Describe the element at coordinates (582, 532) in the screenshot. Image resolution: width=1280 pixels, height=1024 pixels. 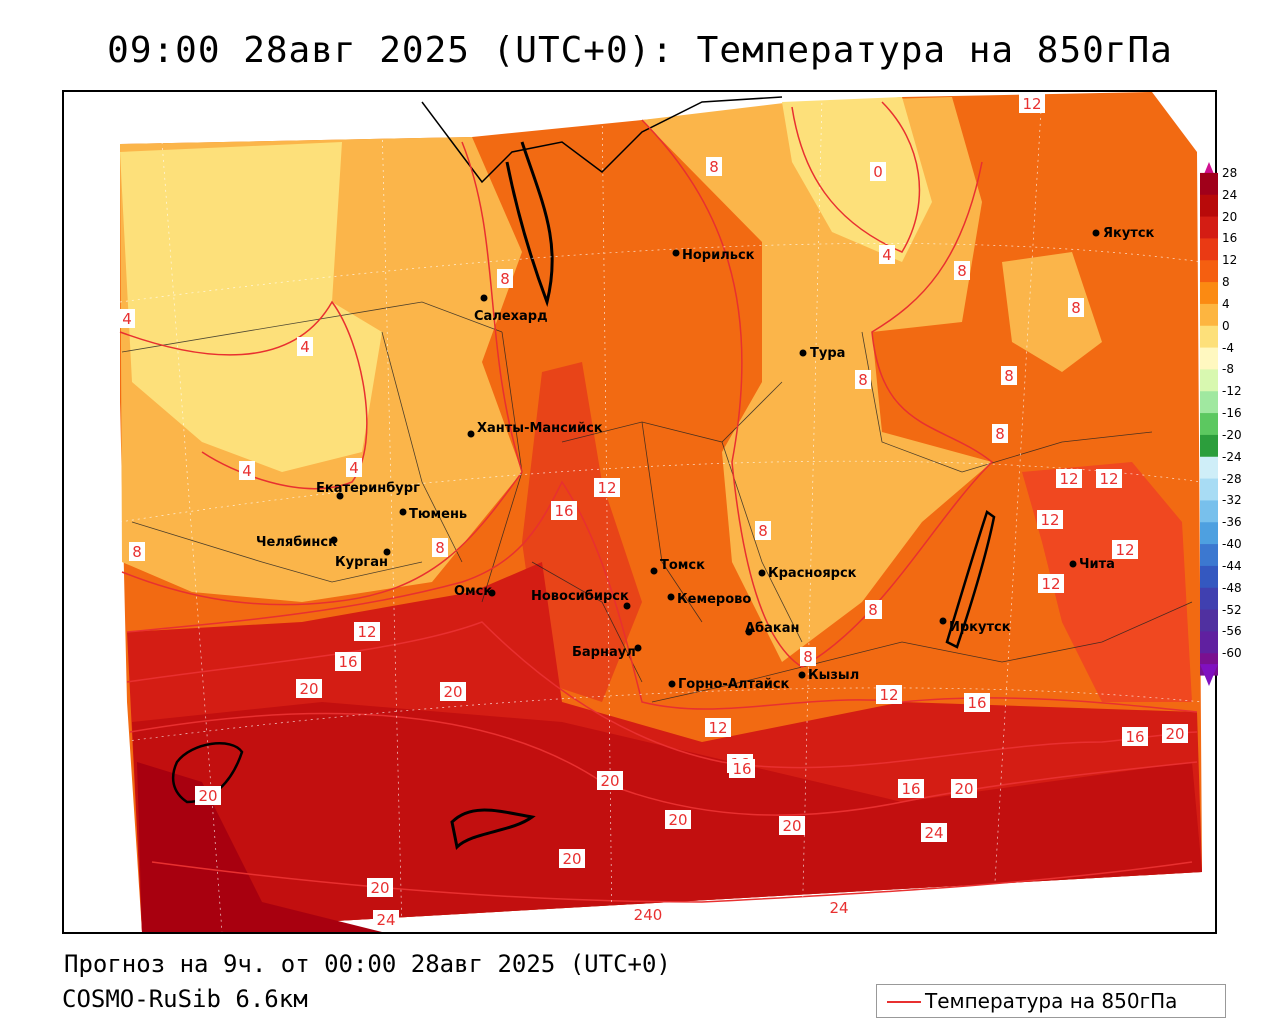
I see `temp-band-12-16-center` at that location.